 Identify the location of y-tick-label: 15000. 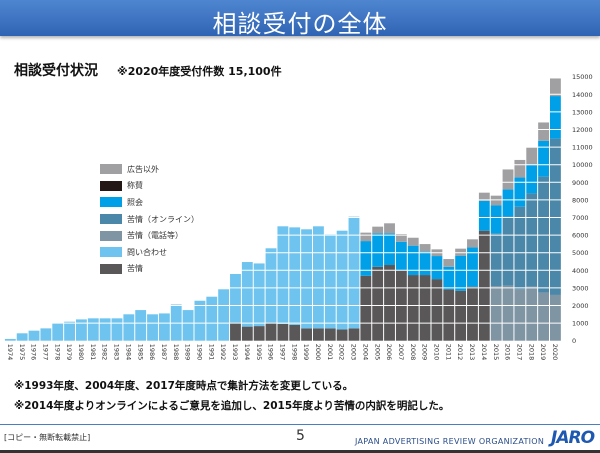
(582, 77).